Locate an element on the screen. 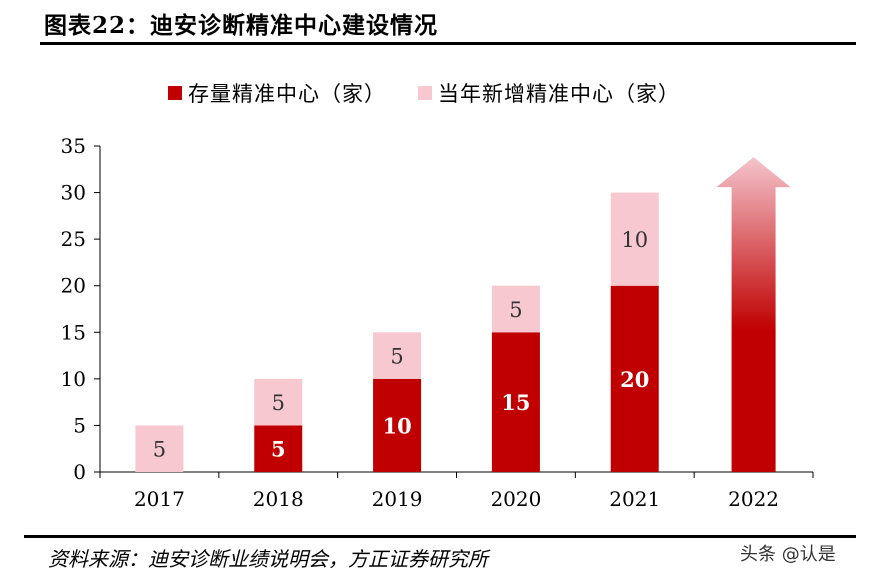  x-tick-label: 2017 is located at coordinates (159, 499).